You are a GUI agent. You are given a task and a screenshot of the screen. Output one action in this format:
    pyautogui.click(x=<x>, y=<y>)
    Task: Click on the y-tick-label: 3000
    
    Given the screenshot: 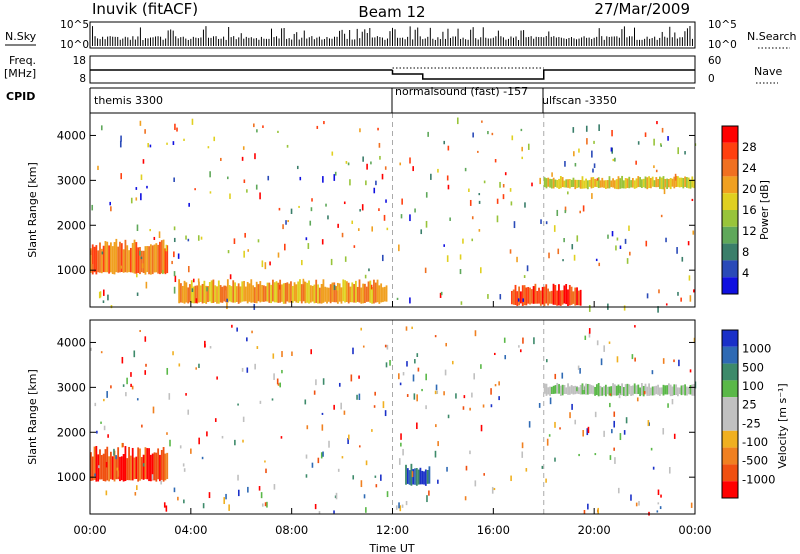 What is the action you would take?
    pyautogui.click(x=71, y=180)
    